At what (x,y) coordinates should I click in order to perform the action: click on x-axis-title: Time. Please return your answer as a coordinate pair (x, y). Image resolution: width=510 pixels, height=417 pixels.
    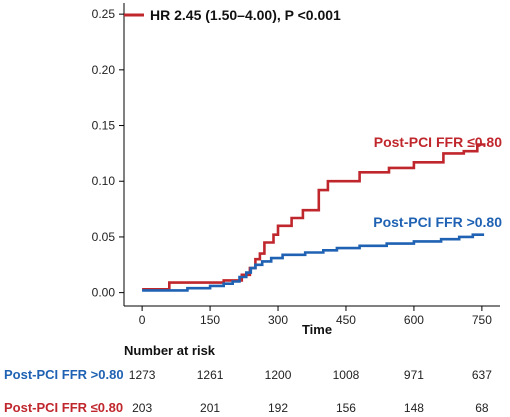
    Looking at the image, I should click on (317, 329).